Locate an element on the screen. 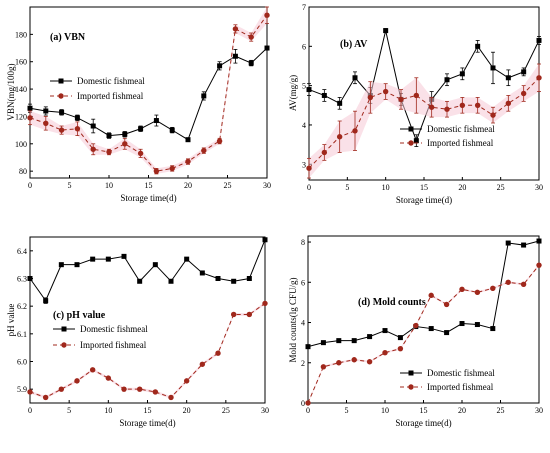  x-tick-label: 0 is located at coordinates (308, 410).